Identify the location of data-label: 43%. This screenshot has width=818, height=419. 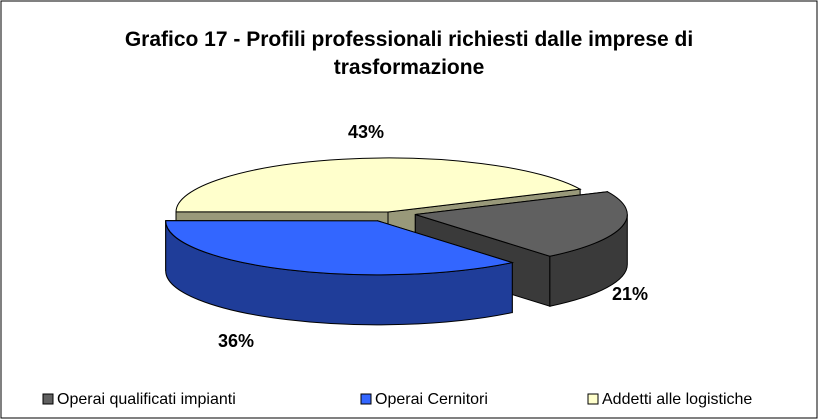
(366, 132).